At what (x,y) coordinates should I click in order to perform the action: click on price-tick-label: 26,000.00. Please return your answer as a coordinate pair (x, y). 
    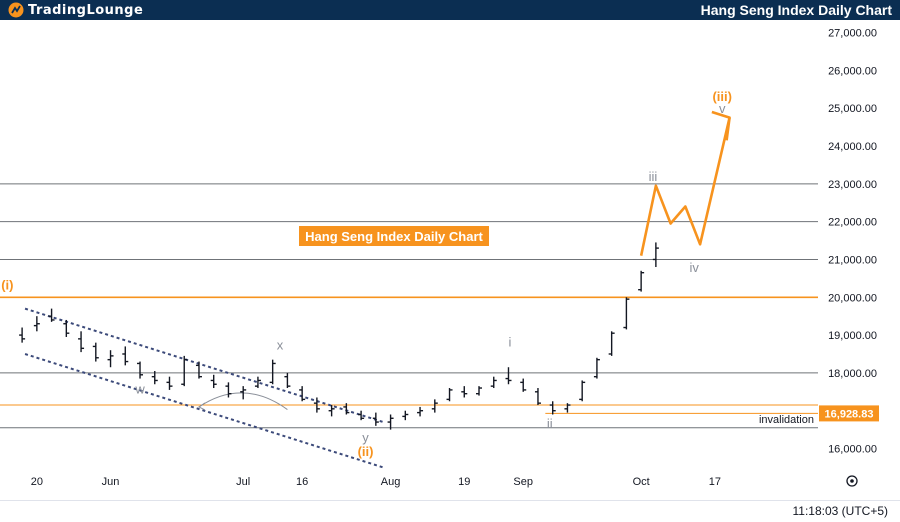
    Looking at the image, I should click on (852, 71).